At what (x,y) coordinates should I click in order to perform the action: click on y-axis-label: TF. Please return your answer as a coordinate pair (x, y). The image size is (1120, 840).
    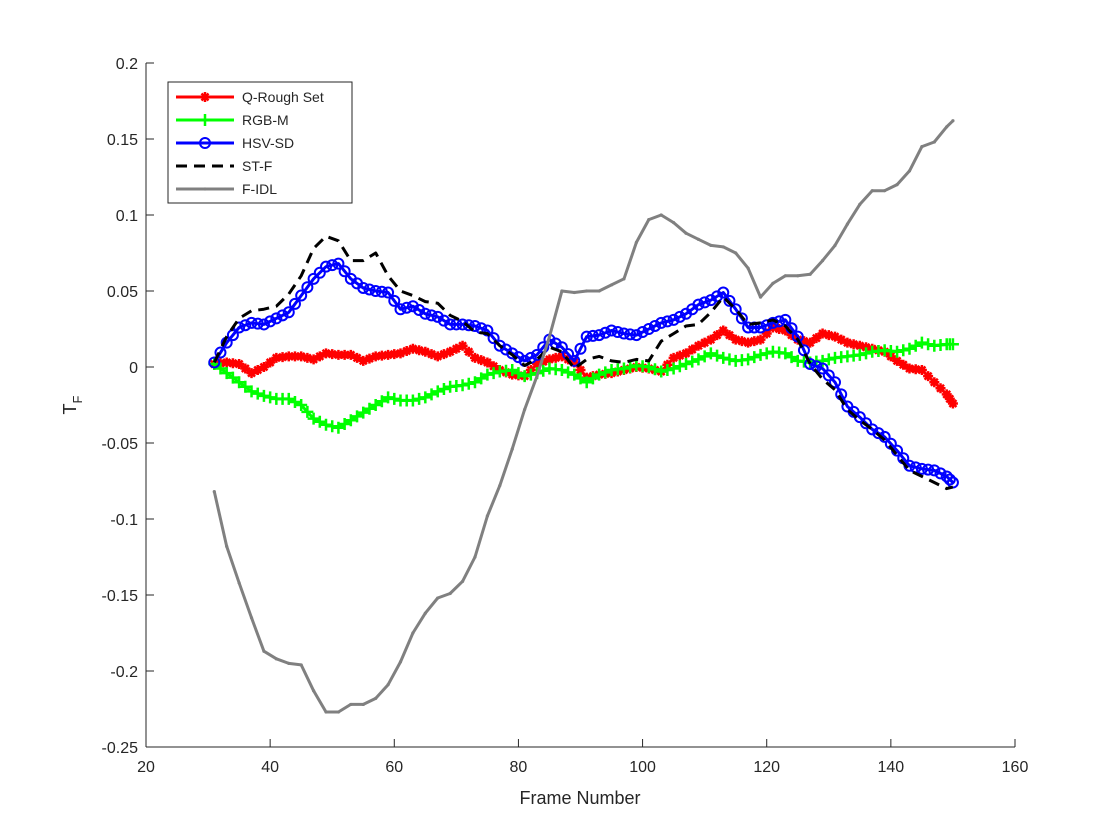
    Looking at the image, I should click on (72, 404).